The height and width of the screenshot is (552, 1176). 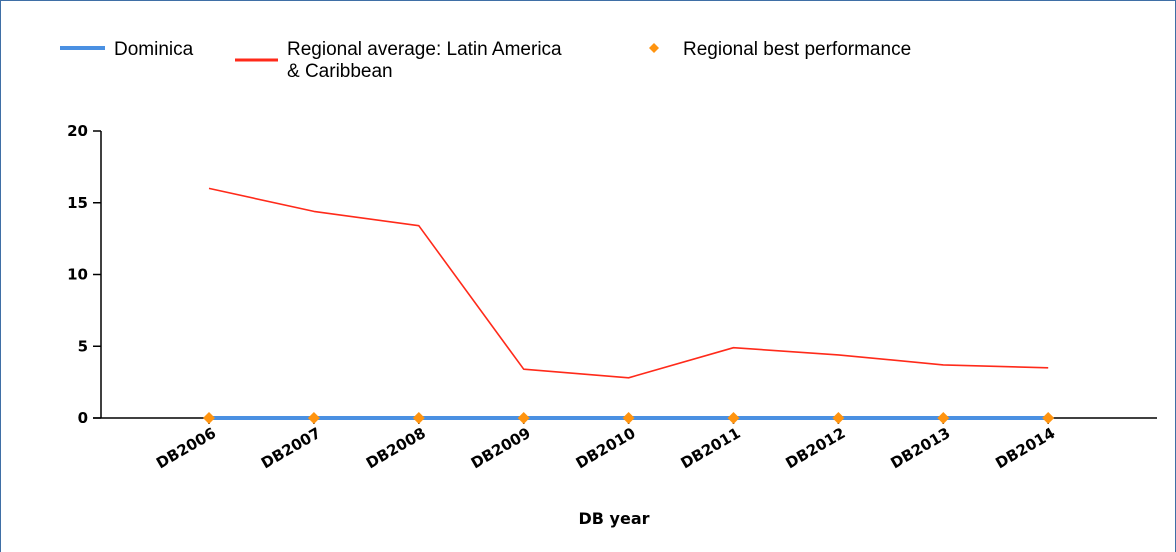 I want to click on legend-item-regional-best: Regional best performance, so click(x=780, y=49).